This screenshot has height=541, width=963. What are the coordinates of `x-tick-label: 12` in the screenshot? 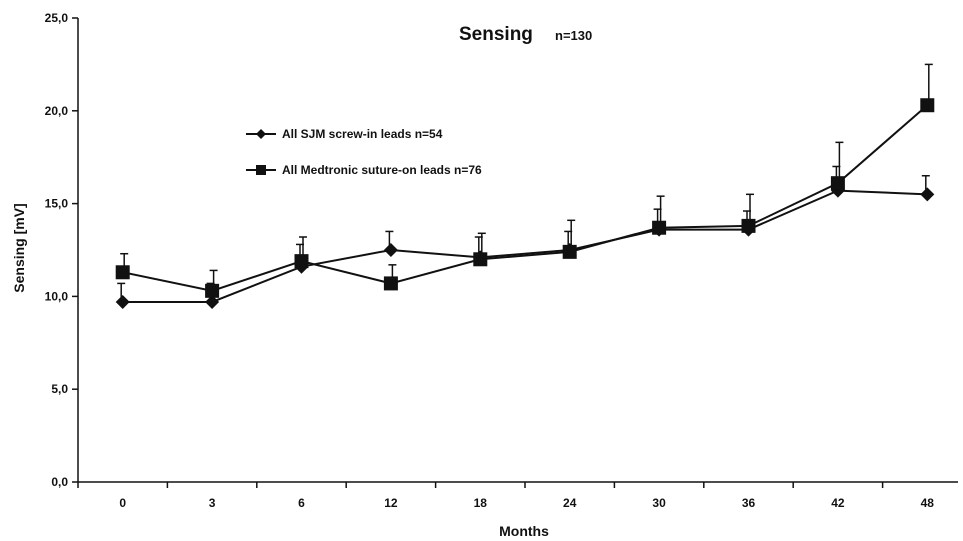 It's located at (391, 503).